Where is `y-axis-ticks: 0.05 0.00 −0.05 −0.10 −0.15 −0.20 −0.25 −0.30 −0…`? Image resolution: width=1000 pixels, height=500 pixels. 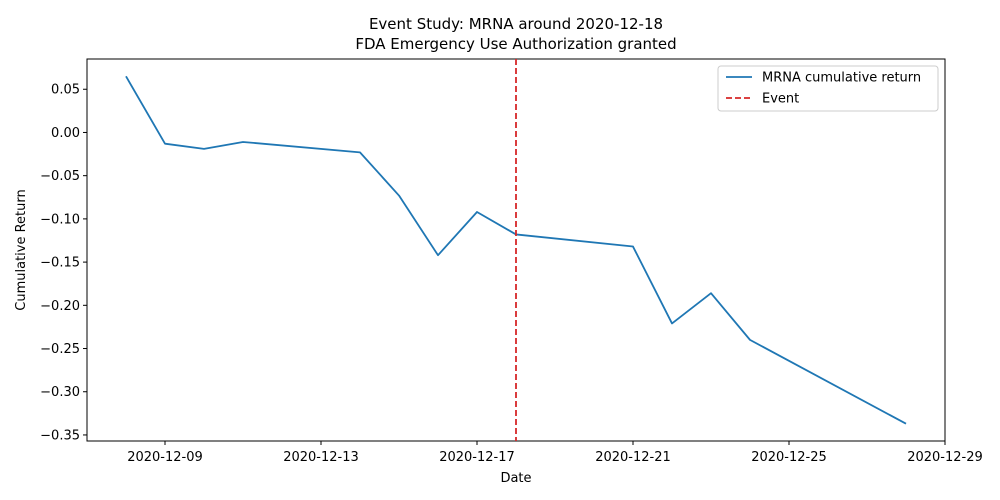
y-axis-ticks: 0.05 0.00 −0.05 −0.10 −0.15 −0.20 −0.25 −0.30 −0… is located at coordinates (63, 263).